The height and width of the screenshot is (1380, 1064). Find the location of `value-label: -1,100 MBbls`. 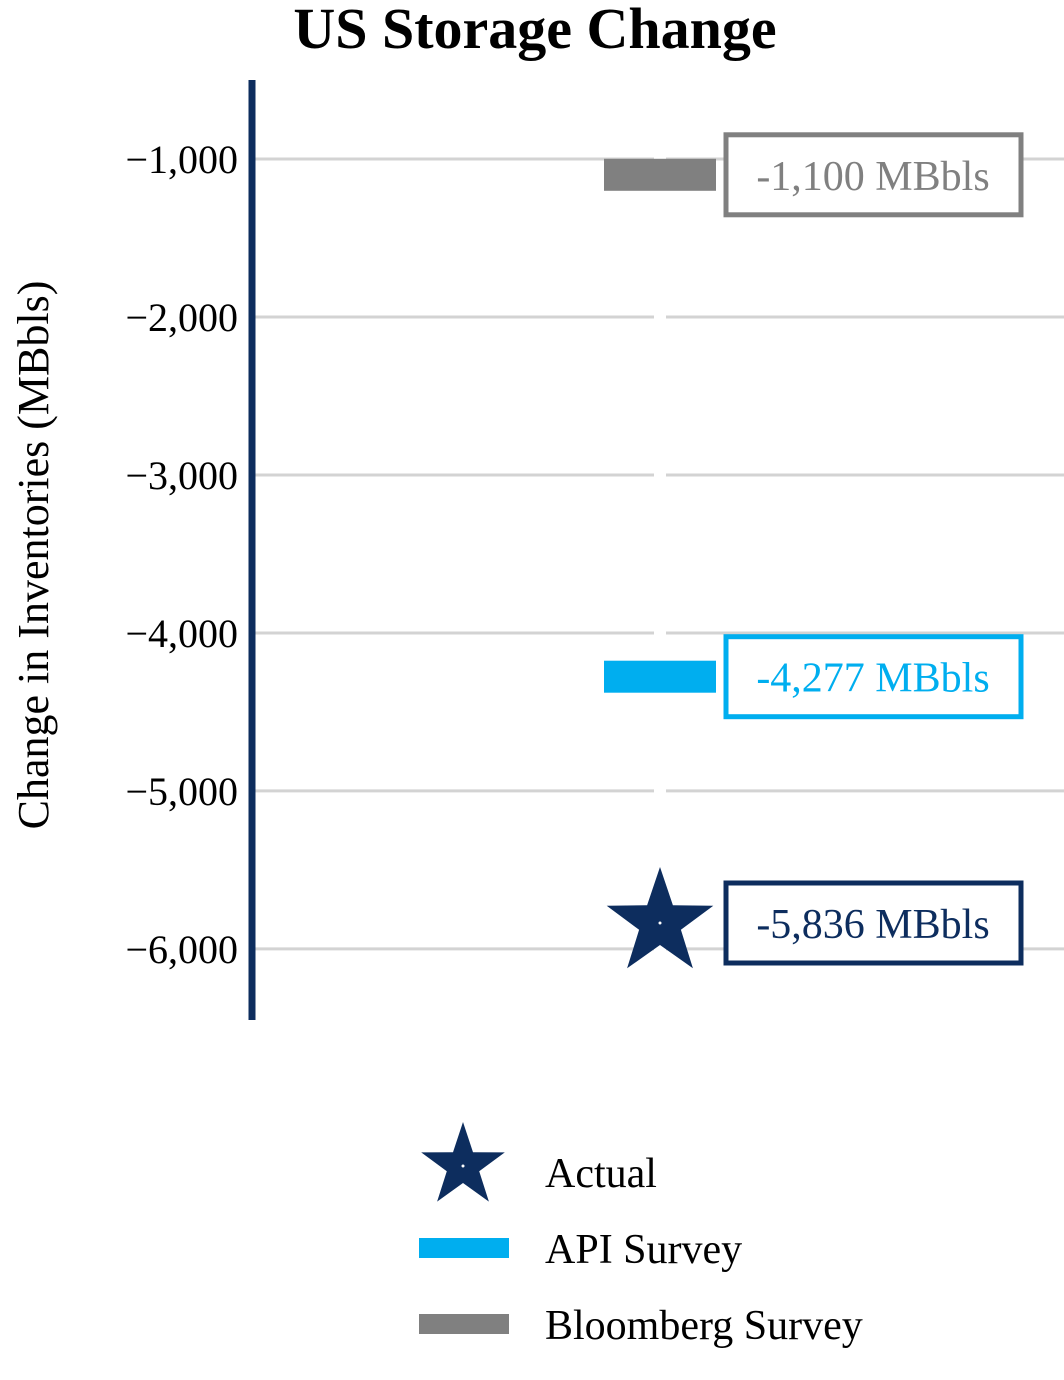

value-label: -1,100 MBbls is located at coordinates (872, 177).